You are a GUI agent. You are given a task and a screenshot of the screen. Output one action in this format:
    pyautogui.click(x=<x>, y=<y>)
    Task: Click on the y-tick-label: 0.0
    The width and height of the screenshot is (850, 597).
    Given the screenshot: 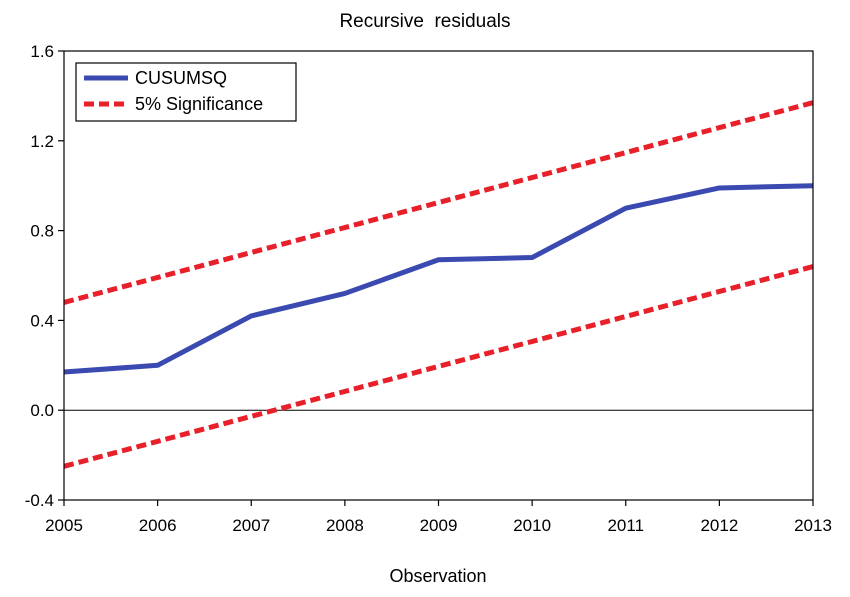 What is the action you would take?
    pyautogui.click(x=42, y=410)
    